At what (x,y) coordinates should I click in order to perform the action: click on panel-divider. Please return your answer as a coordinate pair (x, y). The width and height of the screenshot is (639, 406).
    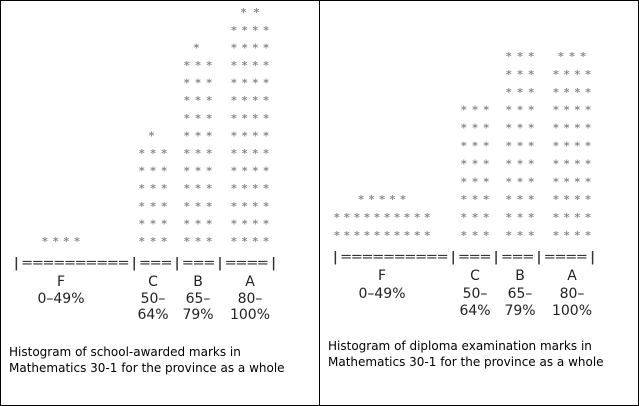
    Looking at the image, I should click on (319, 203).